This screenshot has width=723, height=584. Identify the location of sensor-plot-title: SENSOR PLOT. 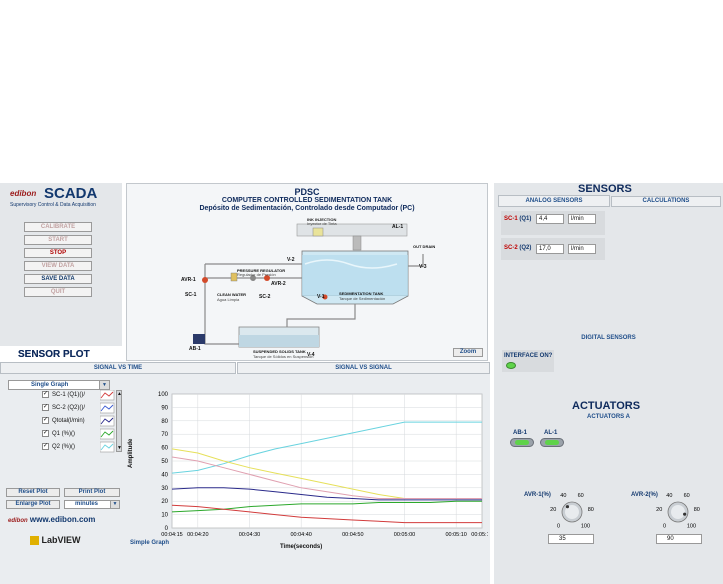
(54, 354).